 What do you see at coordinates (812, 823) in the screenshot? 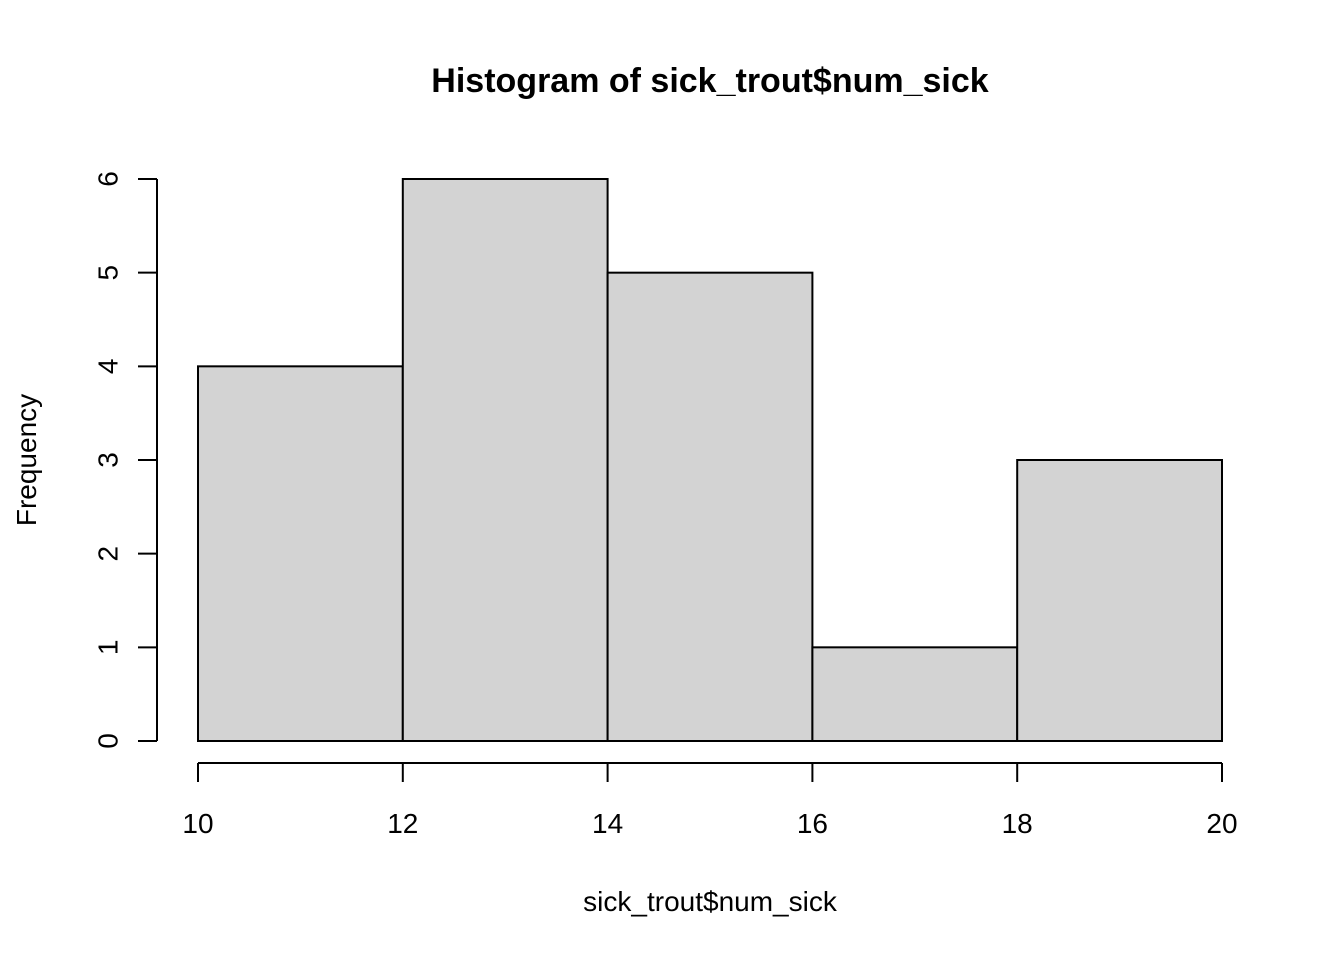
I see `x-tick-label: 16` at bounding box center [812, 823].